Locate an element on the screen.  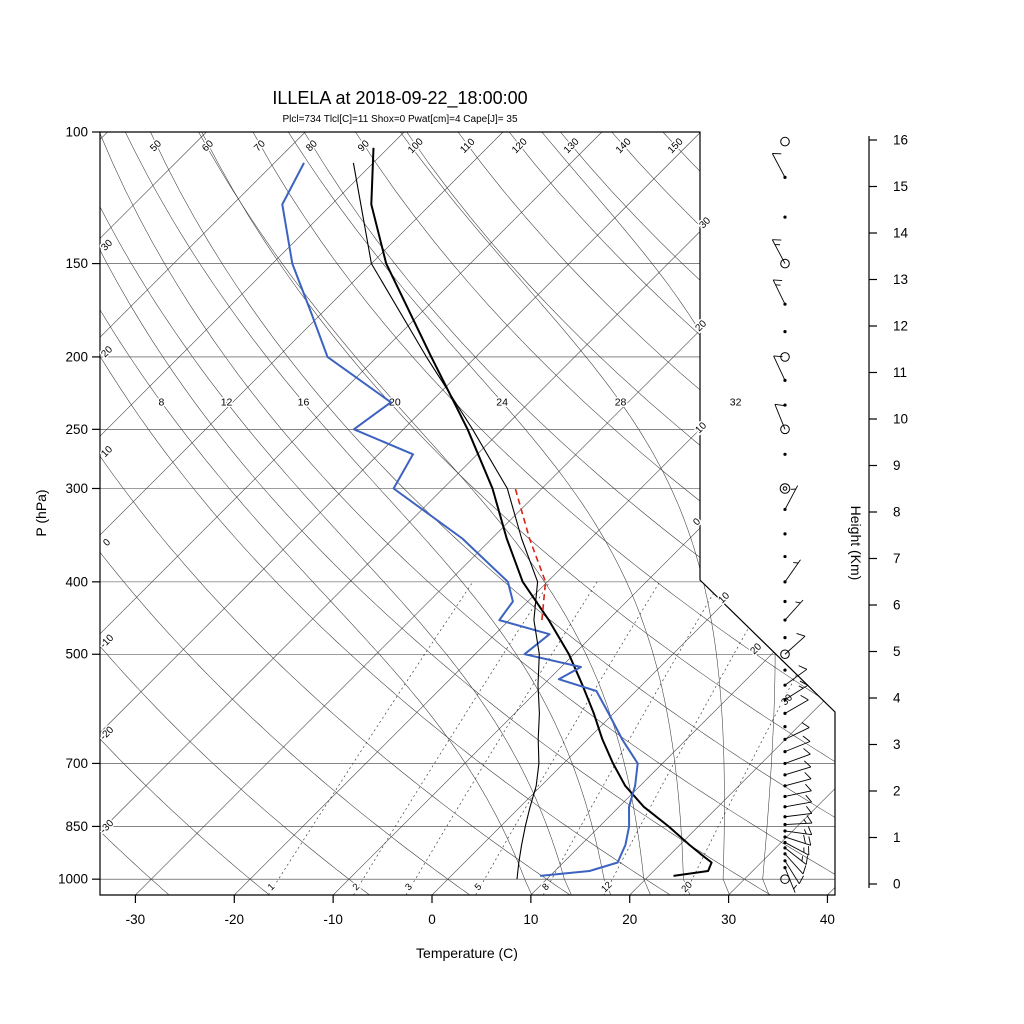
svg-text: 60 is located at coordinates (208, 146).